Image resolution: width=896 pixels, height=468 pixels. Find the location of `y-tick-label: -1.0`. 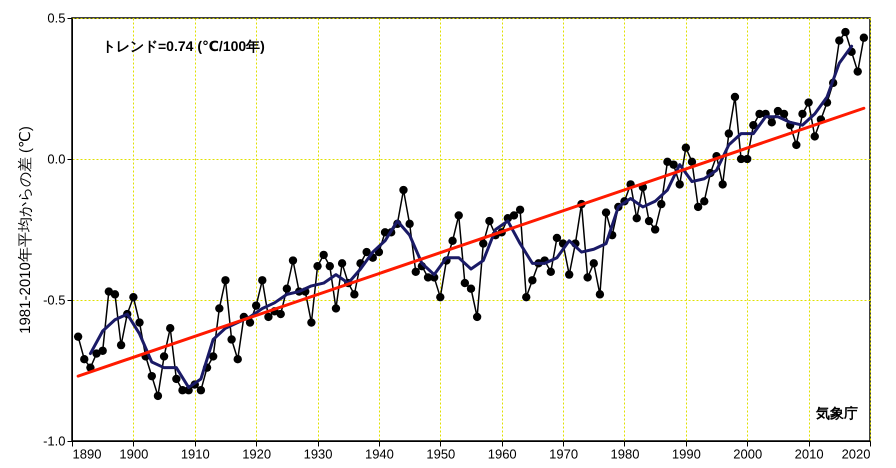

y-tick-label: -1.0 is located at coordinates (54, 441).